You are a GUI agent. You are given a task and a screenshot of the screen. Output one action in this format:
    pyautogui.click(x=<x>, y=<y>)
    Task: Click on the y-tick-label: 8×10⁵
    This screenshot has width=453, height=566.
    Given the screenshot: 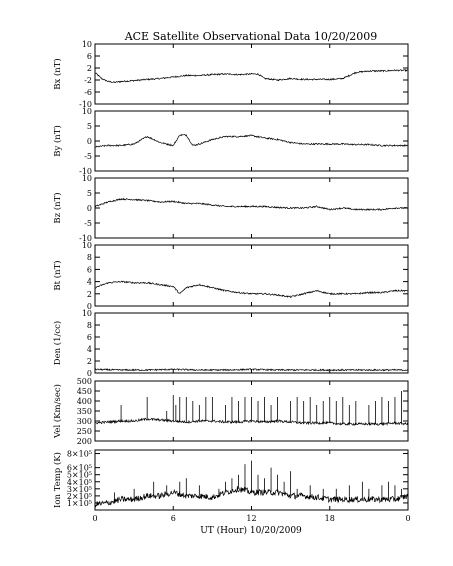 What is the action you would take?
    pyautogui.click(x=79, y=454)
    